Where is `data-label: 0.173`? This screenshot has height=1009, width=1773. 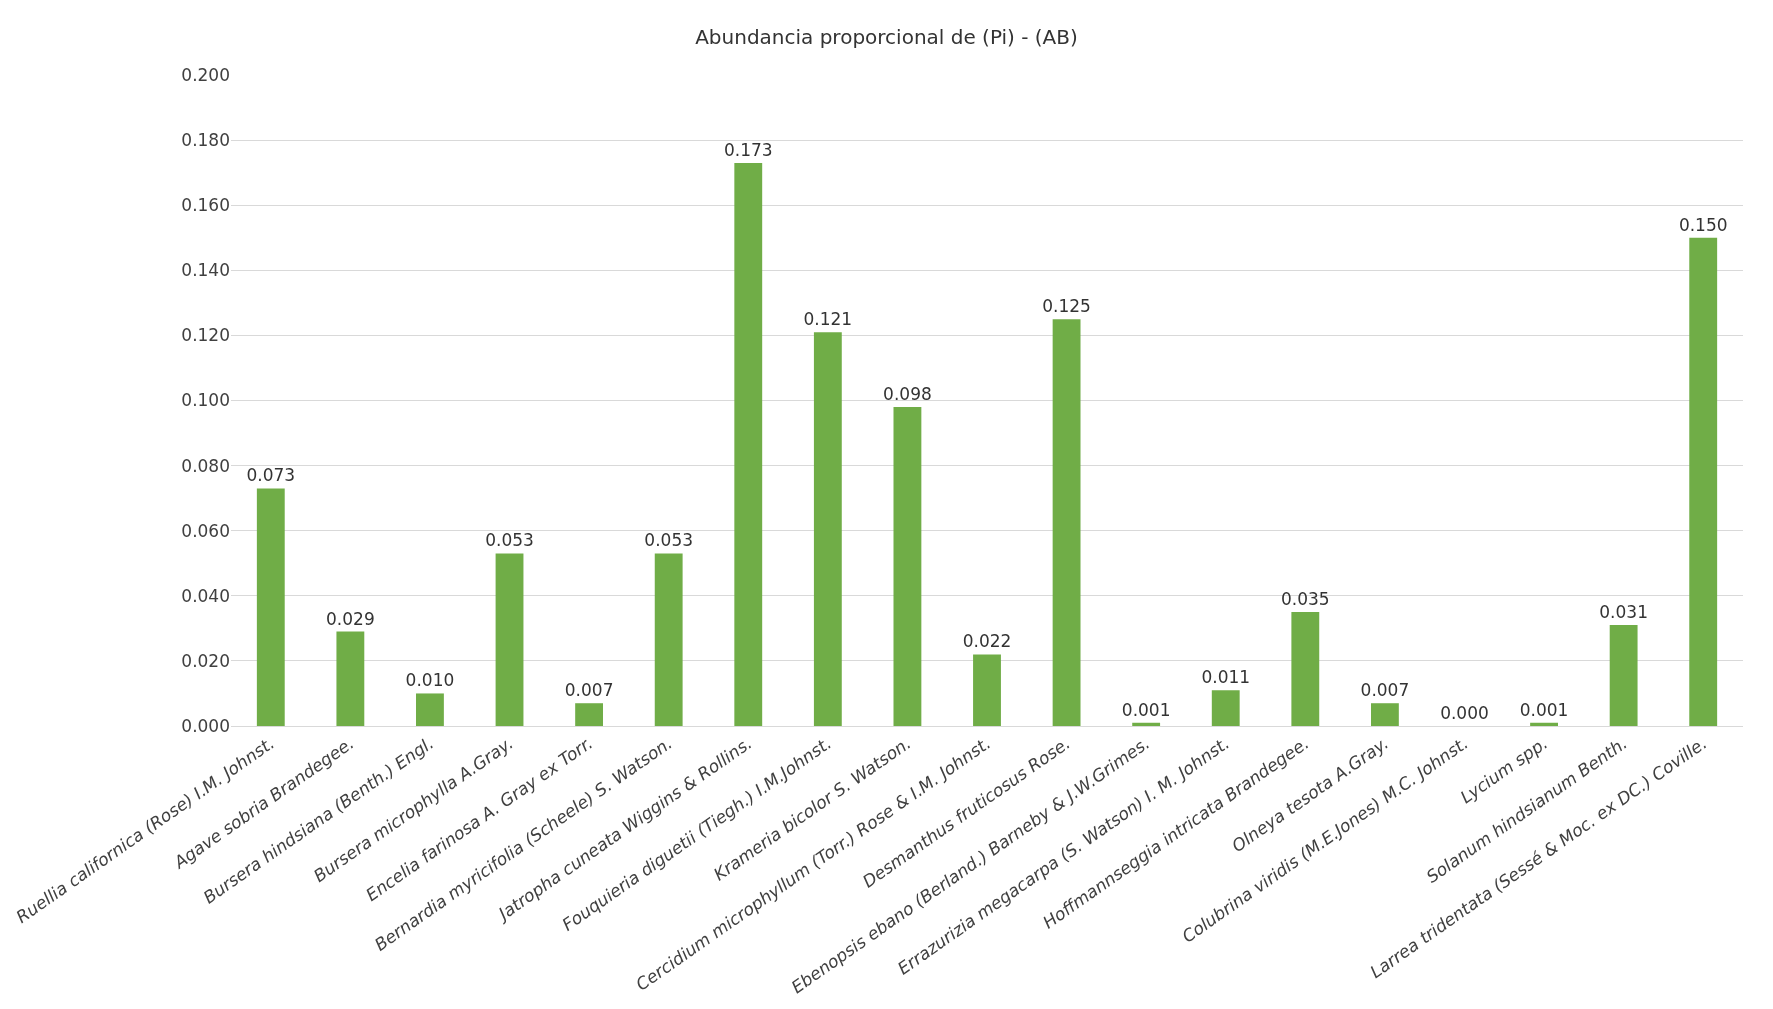
data-label: 0.173 is located at coordinates (748, 149).